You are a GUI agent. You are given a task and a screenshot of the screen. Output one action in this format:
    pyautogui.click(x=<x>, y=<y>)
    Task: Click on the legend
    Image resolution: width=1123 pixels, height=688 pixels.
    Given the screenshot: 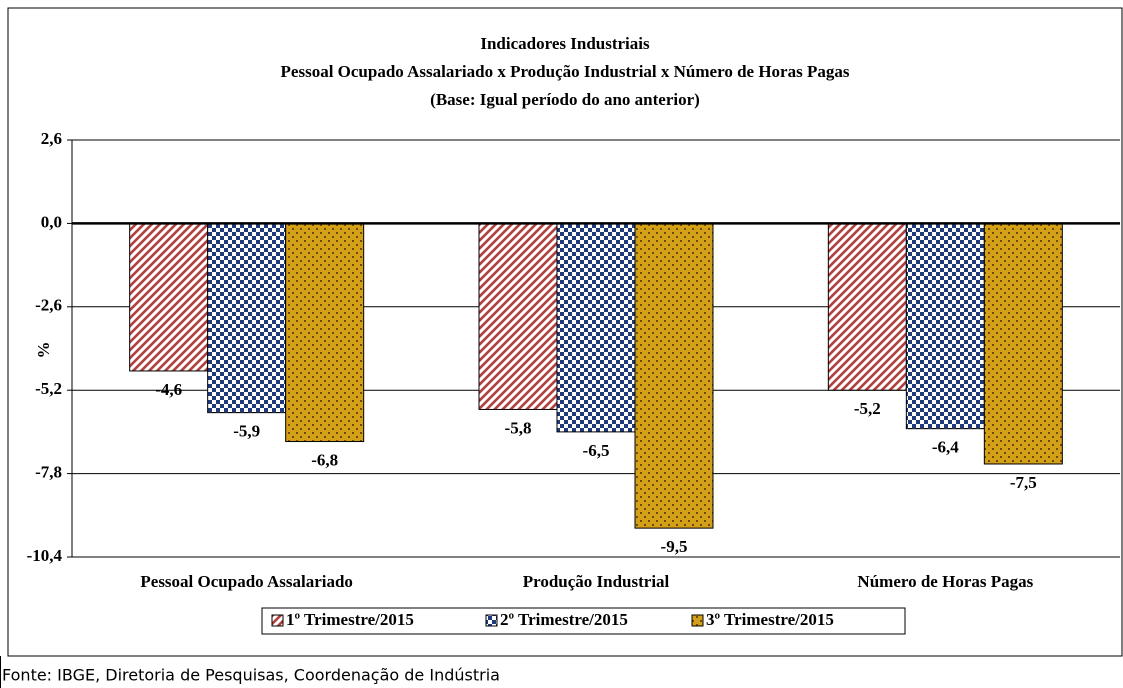 What is the action you would take?
    pyautogui.click(x=583, y=621)
    